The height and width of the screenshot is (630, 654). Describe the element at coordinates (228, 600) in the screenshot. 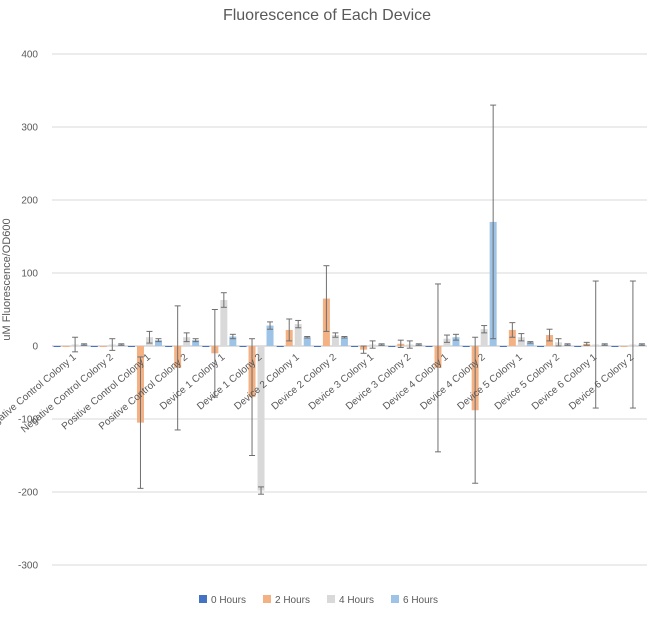

I see `legend-label: 0 Hours` at that location.